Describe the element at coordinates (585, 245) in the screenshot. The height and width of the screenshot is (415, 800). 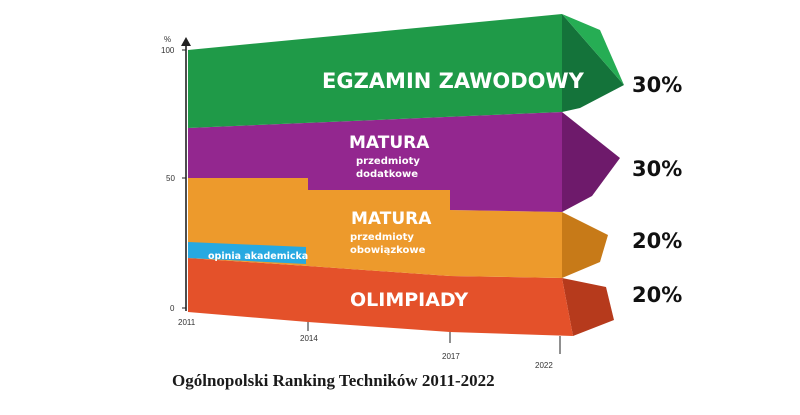
I see `matura-obow-side-face` at that location.